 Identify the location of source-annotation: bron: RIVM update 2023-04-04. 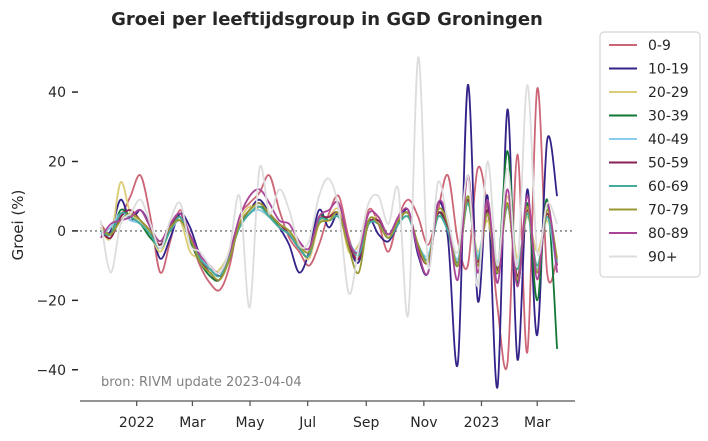
(201, 382).